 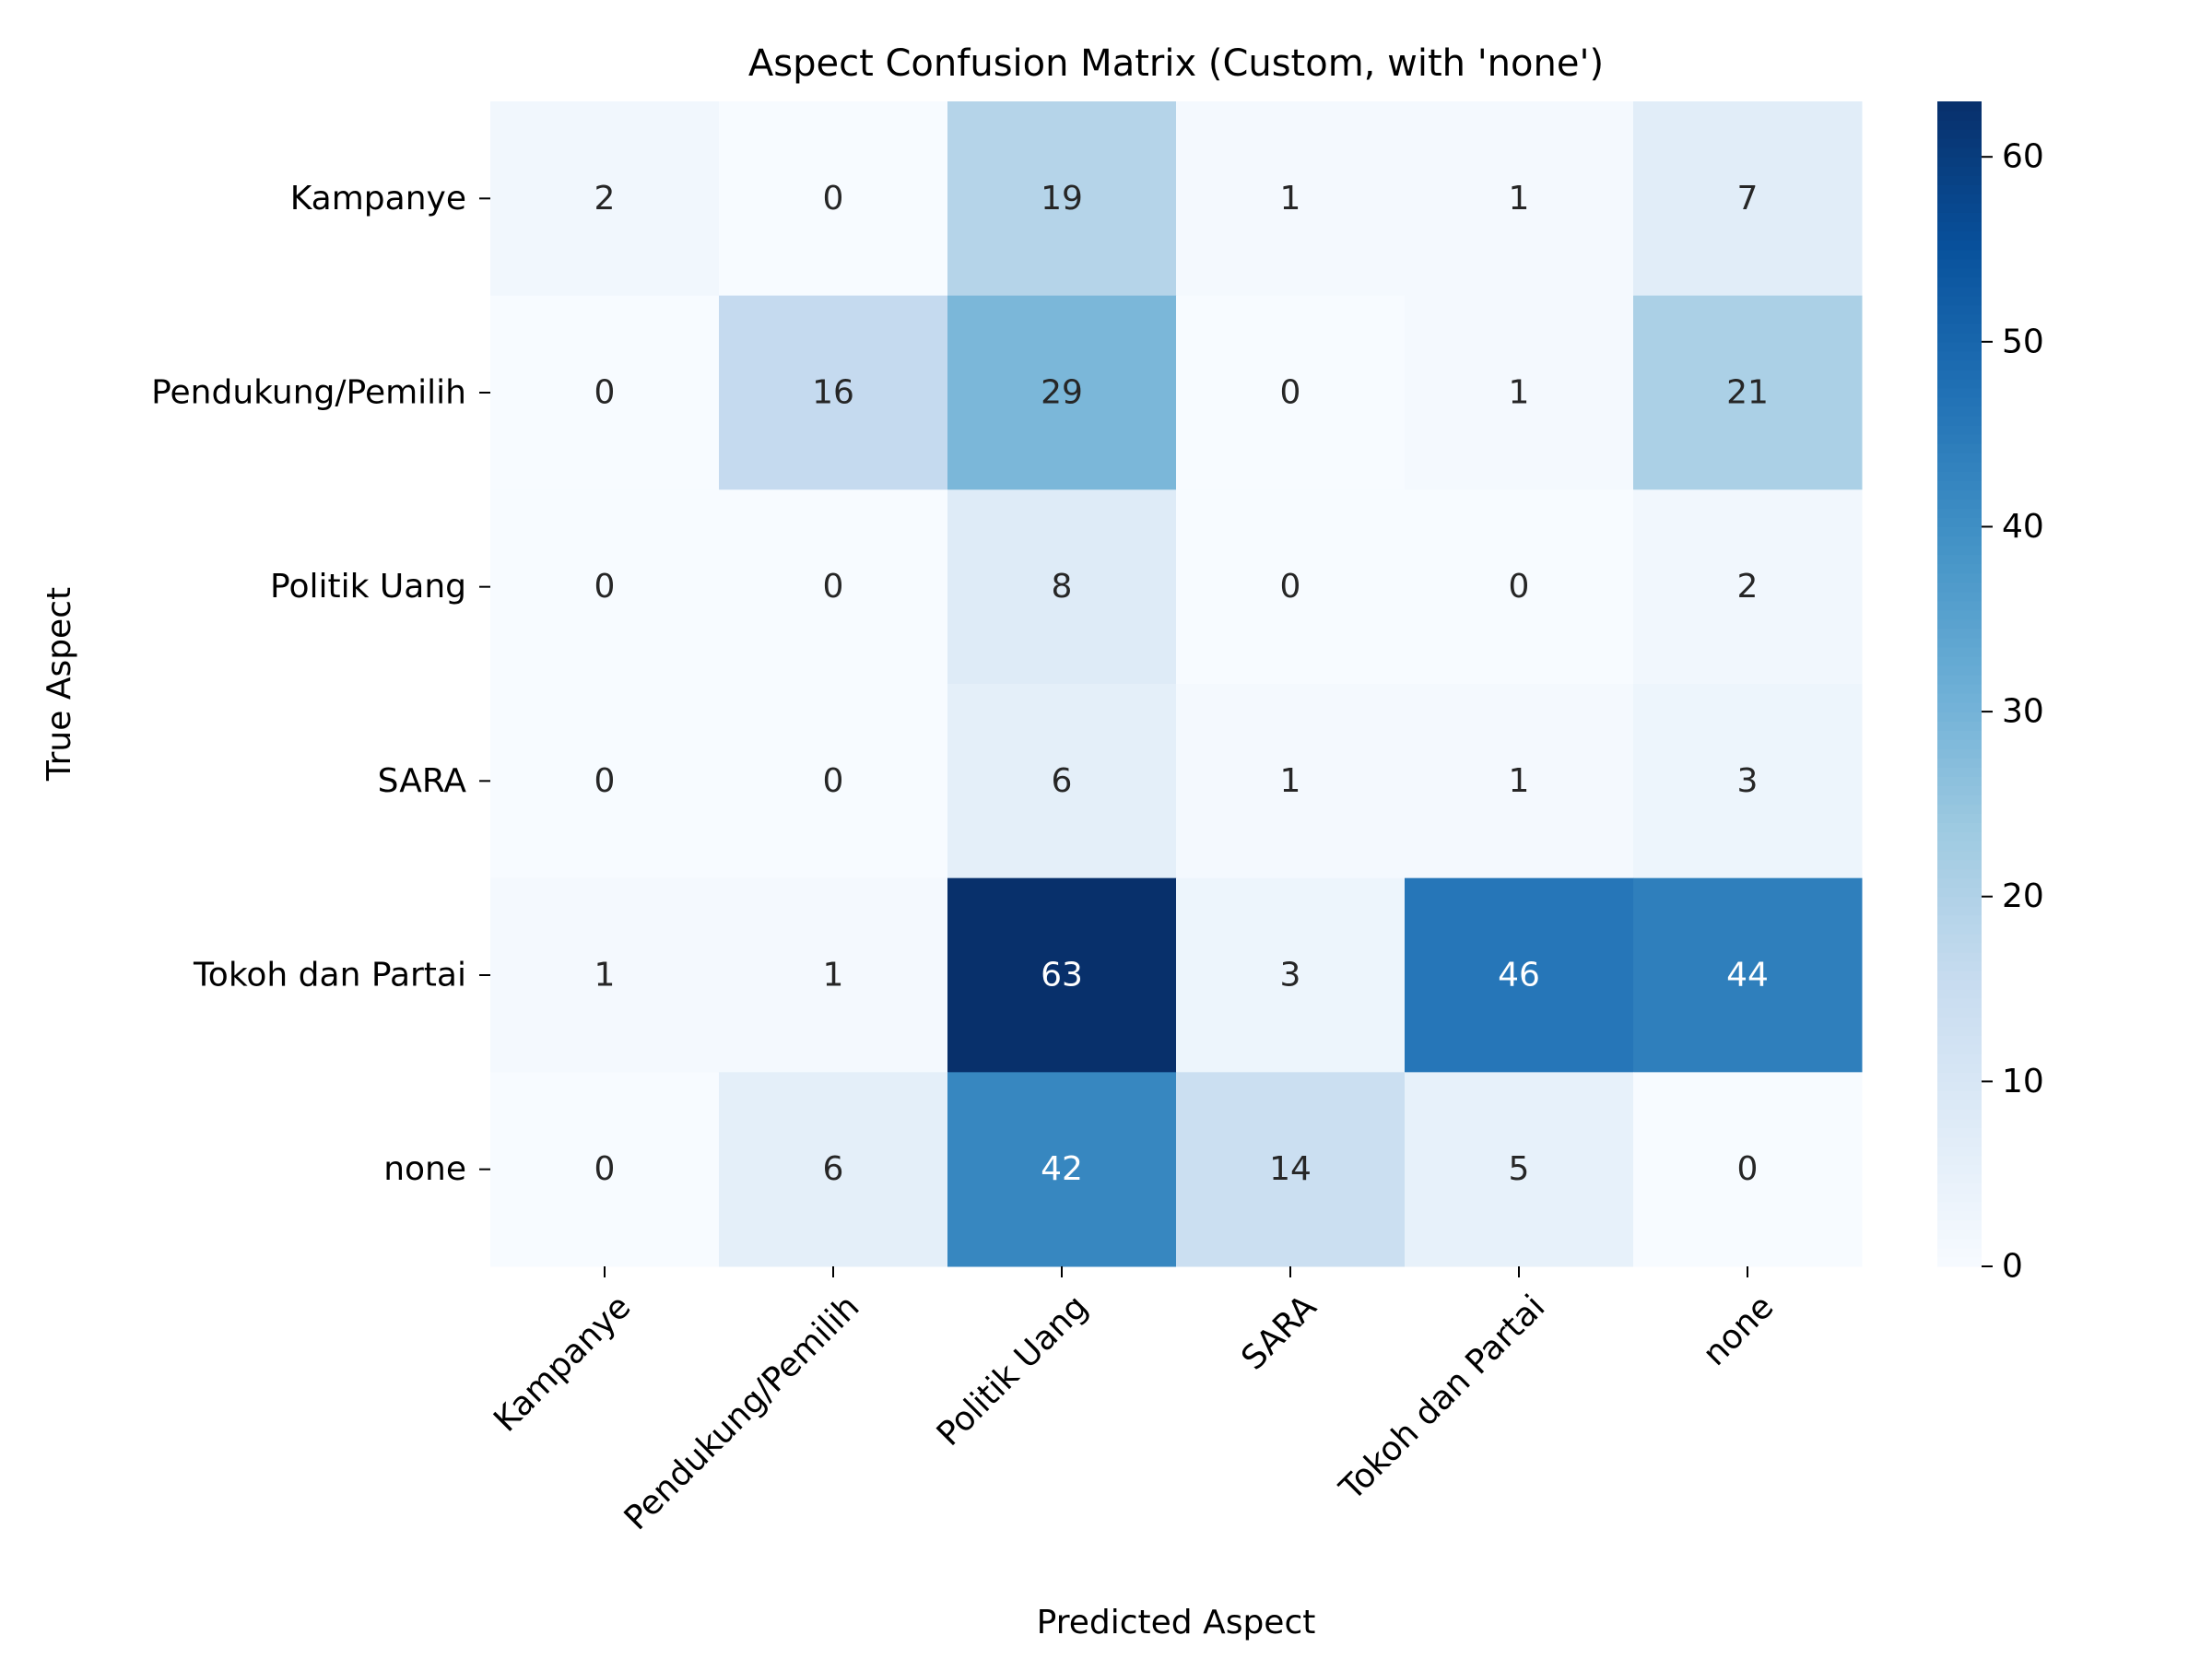 I want to click on cell-value-label: 21, so click(x=1747, y=393).